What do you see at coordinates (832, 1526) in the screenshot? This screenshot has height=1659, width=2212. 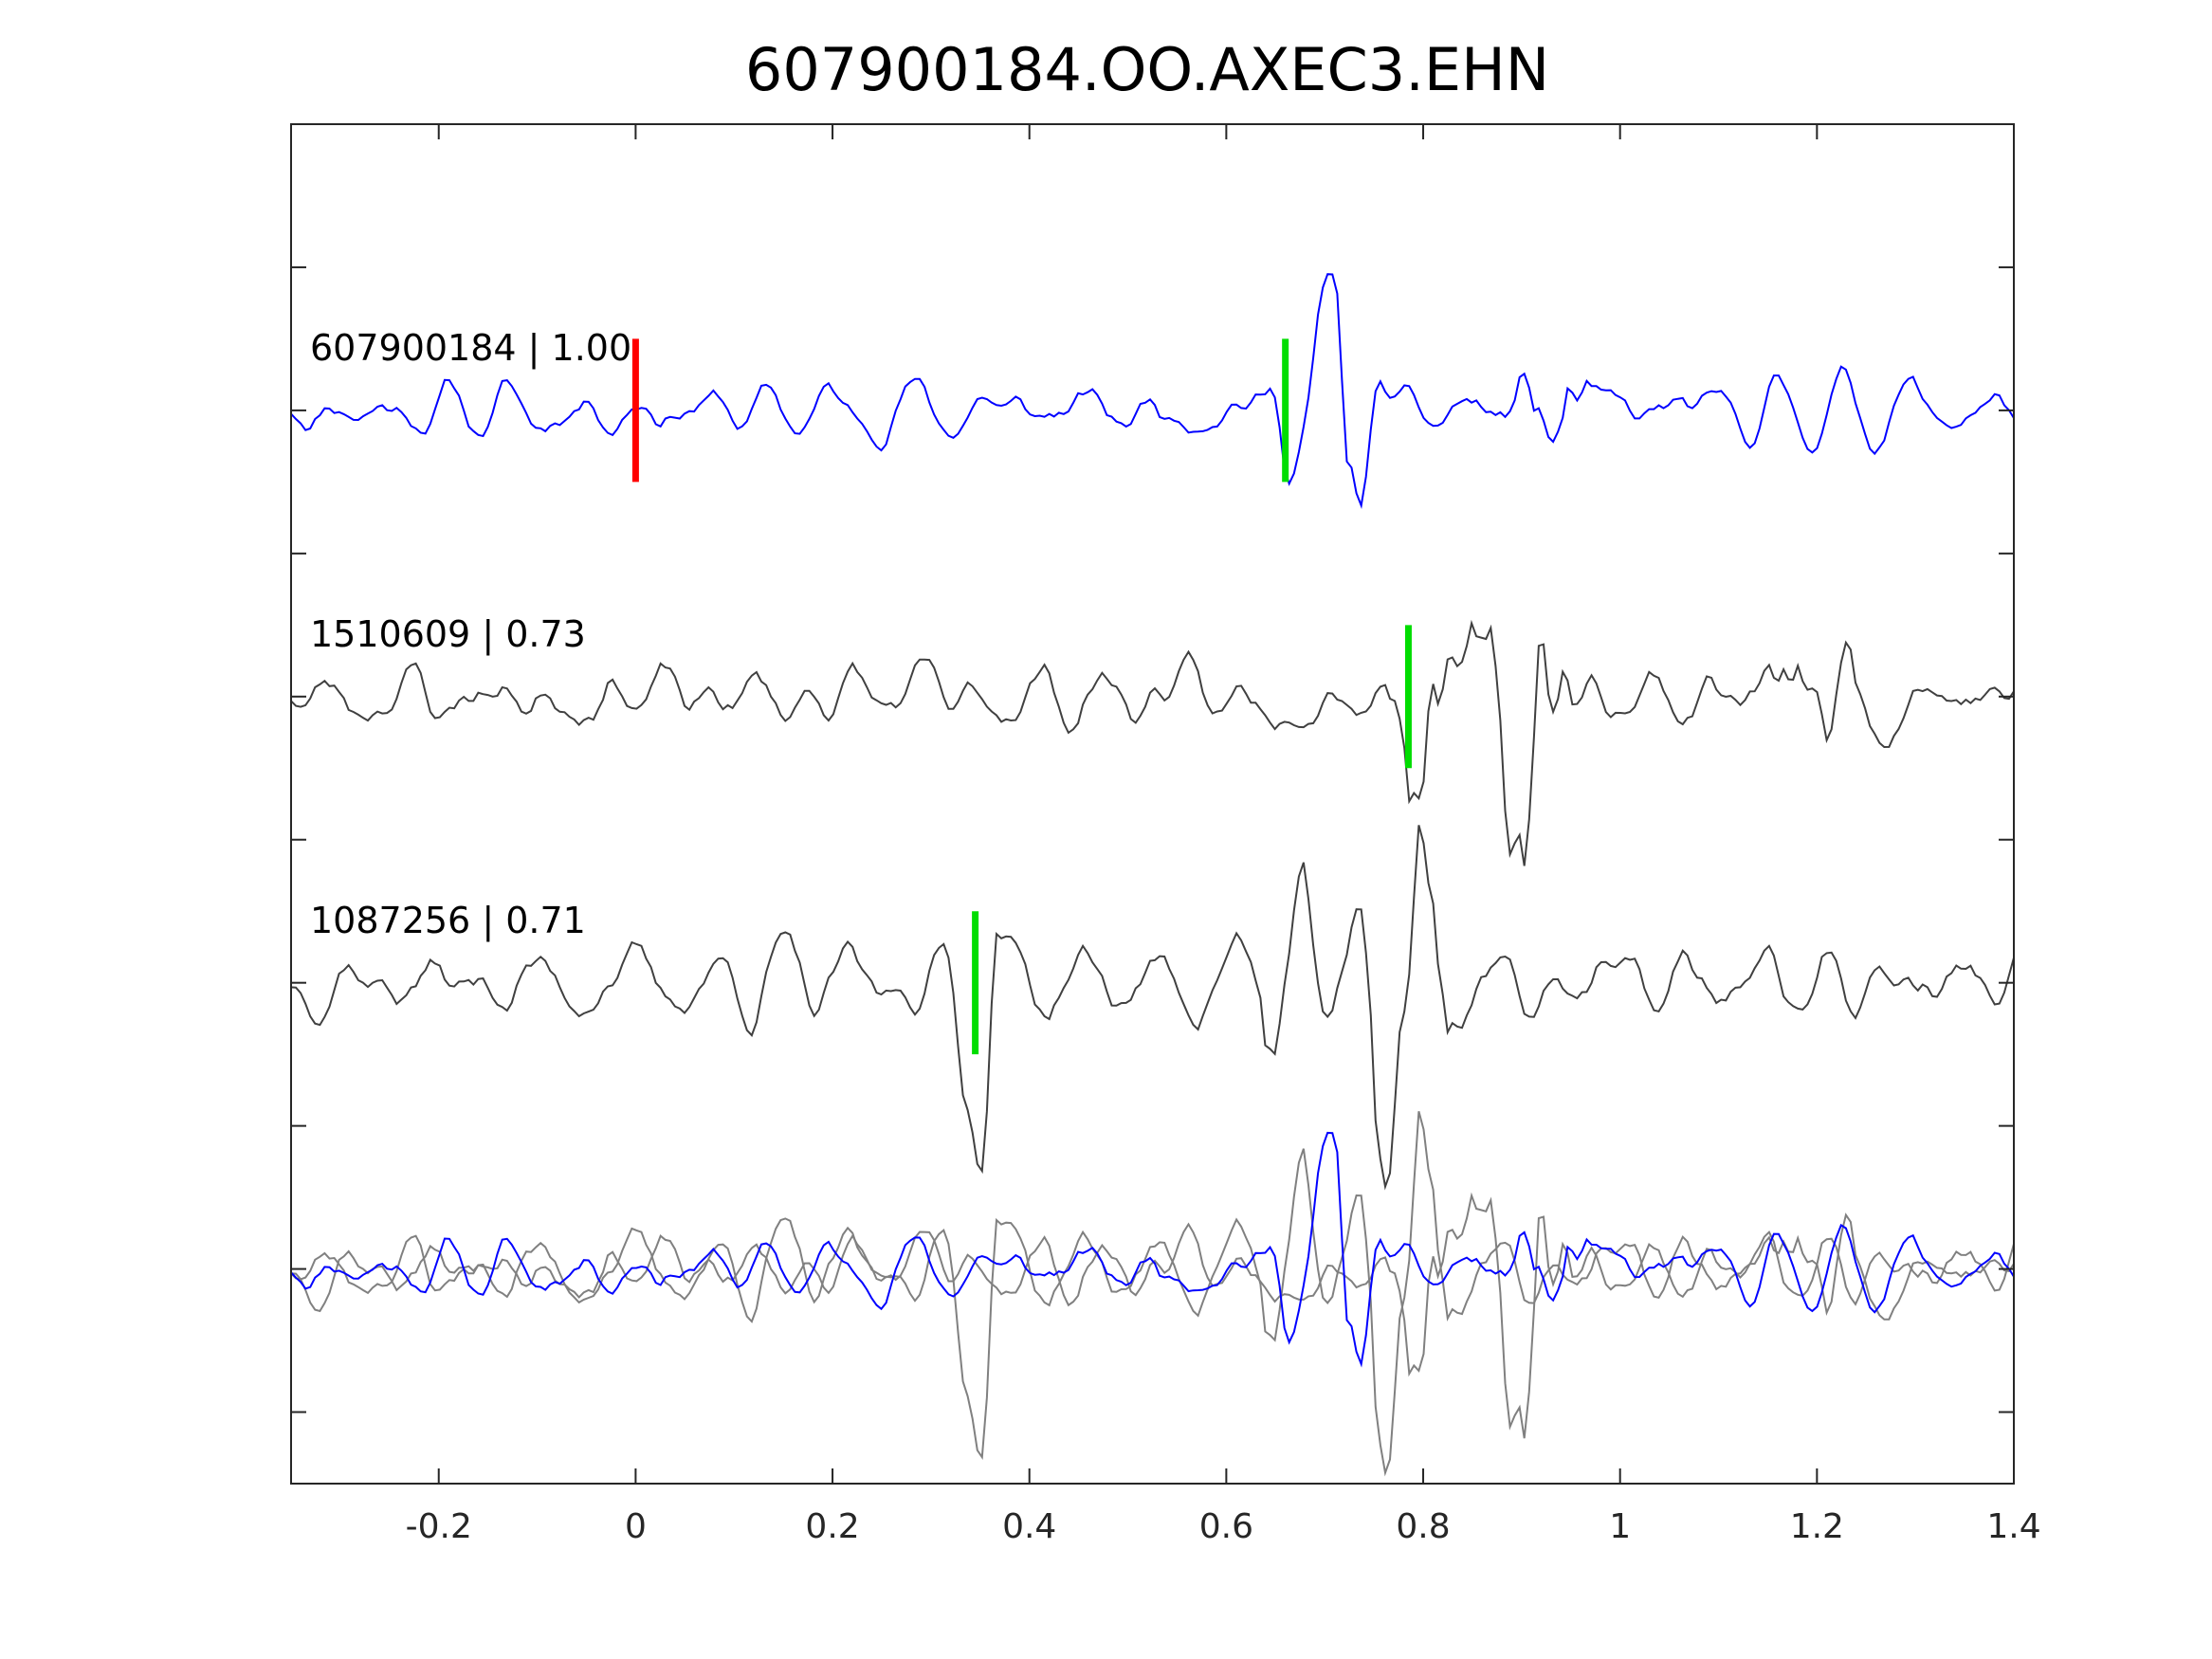 I see `x-tick-label: 0.2` at bounding box center [832, 1526].